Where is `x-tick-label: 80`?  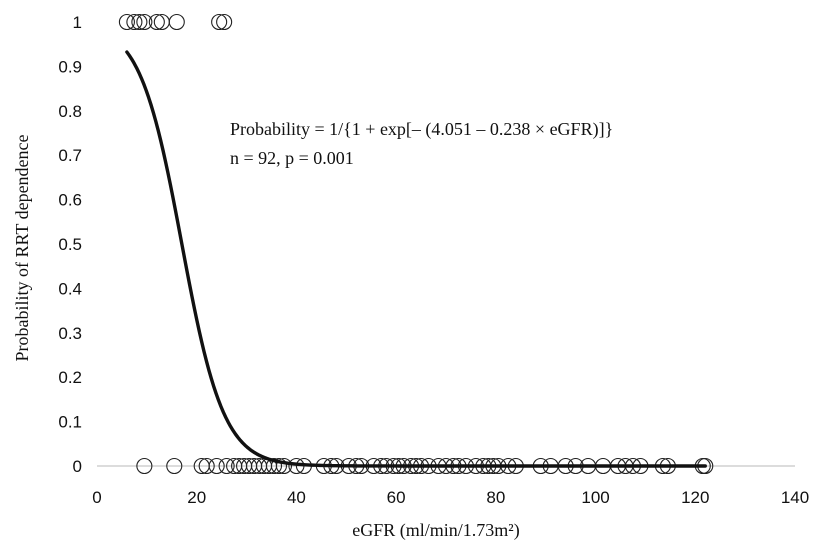
x-tick-label: 80 is located at coordinates (495, 497).